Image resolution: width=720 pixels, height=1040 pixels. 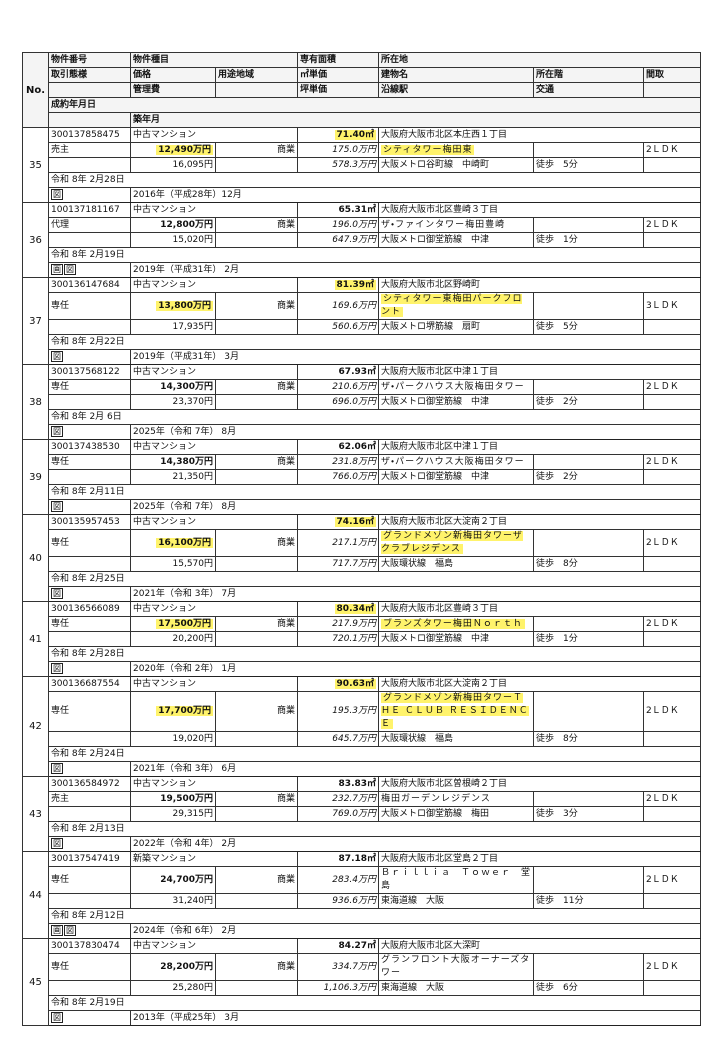 What do you see at coordinates (173, 967) in the screenshot?
I see `price: 28,200万円` at bounding box center [173, 967].